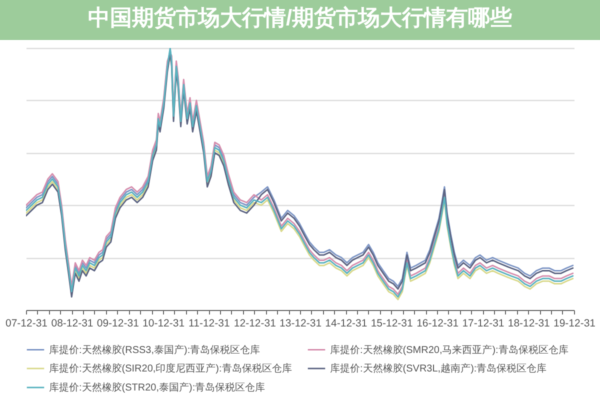  What do you see at coordinates (574, 324) in the screenshot?
I see `x-tick-label: 19-12-31` at bounding box center [574, 324].